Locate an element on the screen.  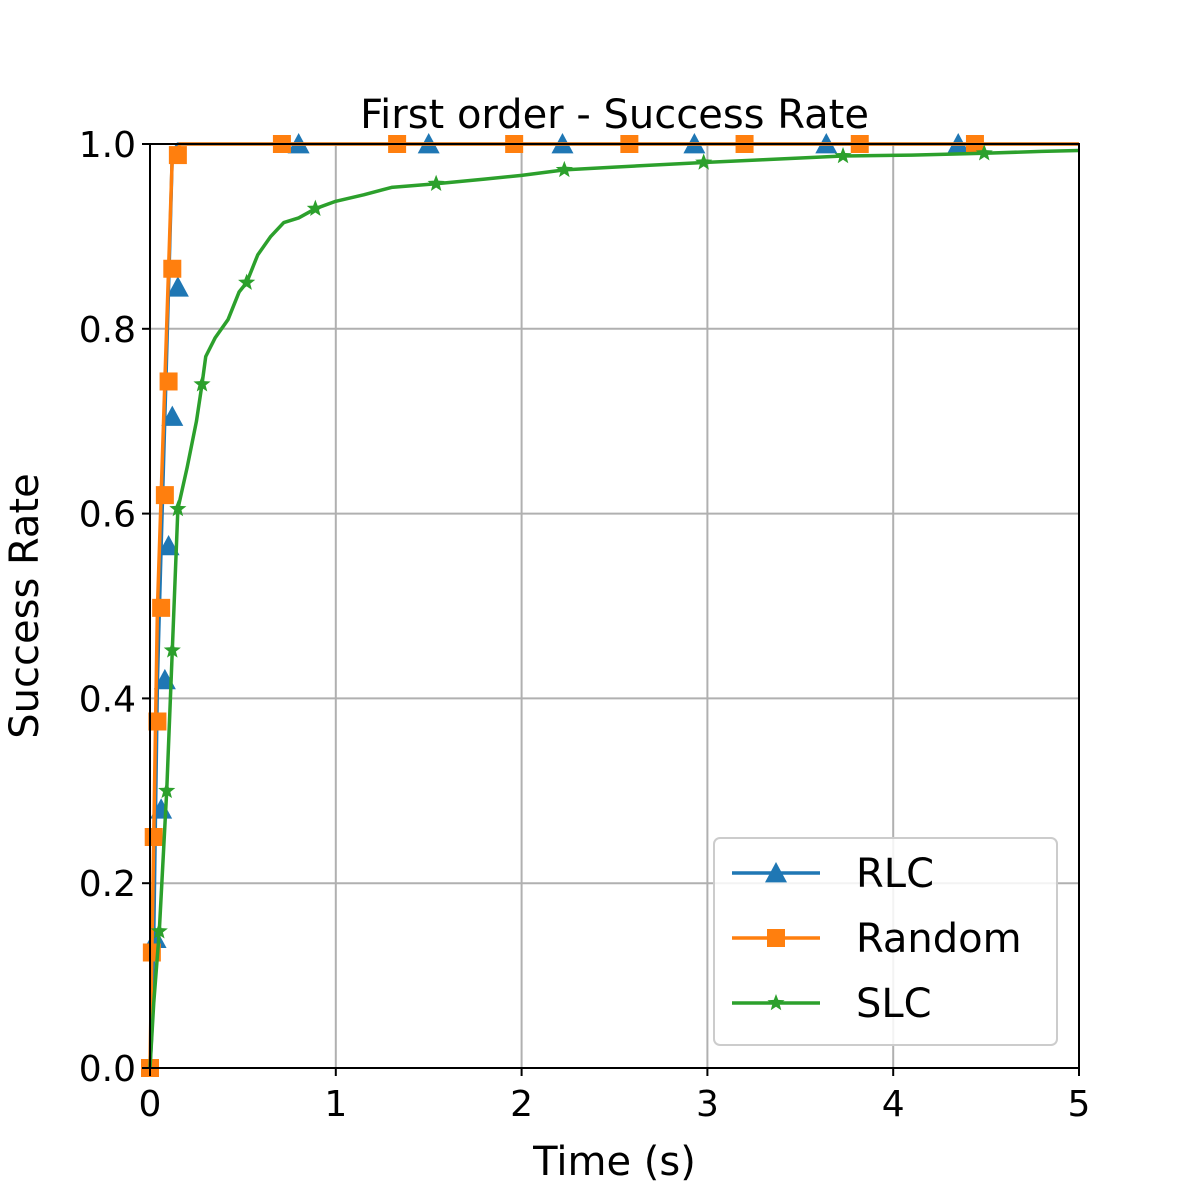
x-tick-label: 2 is located at coordinates (521, 1104).